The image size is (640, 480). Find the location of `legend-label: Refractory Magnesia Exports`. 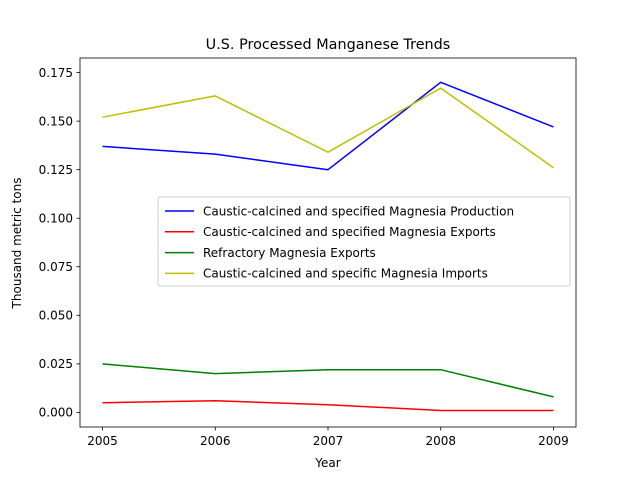

legend-label: Refractory Magnesia Exports is located at coordinates (289, 253).